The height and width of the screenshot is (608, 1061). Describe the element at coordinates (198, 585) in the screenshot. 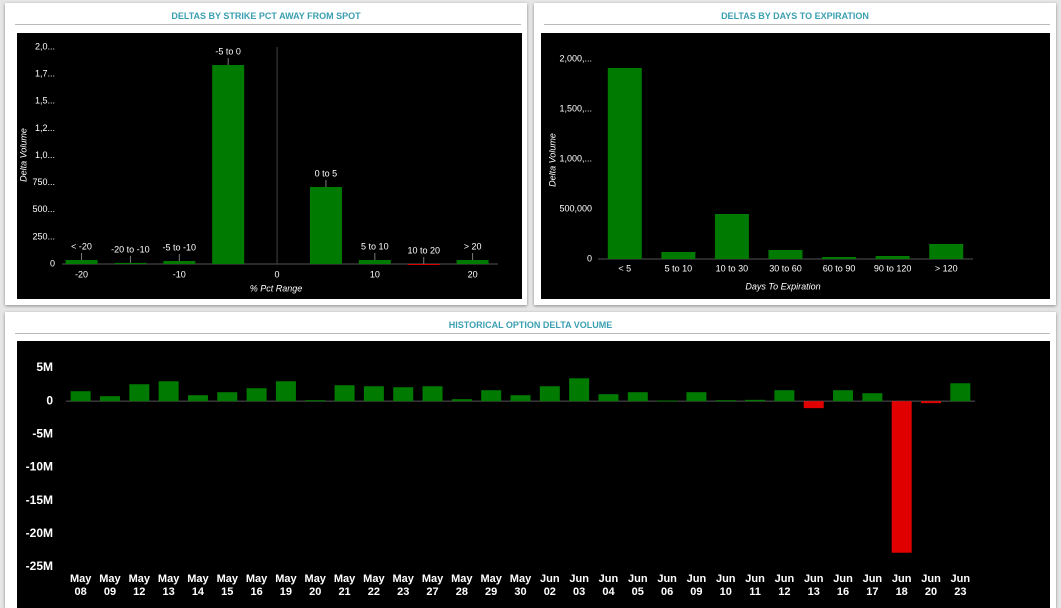

I see `x-tick-label: May 14` at that location.